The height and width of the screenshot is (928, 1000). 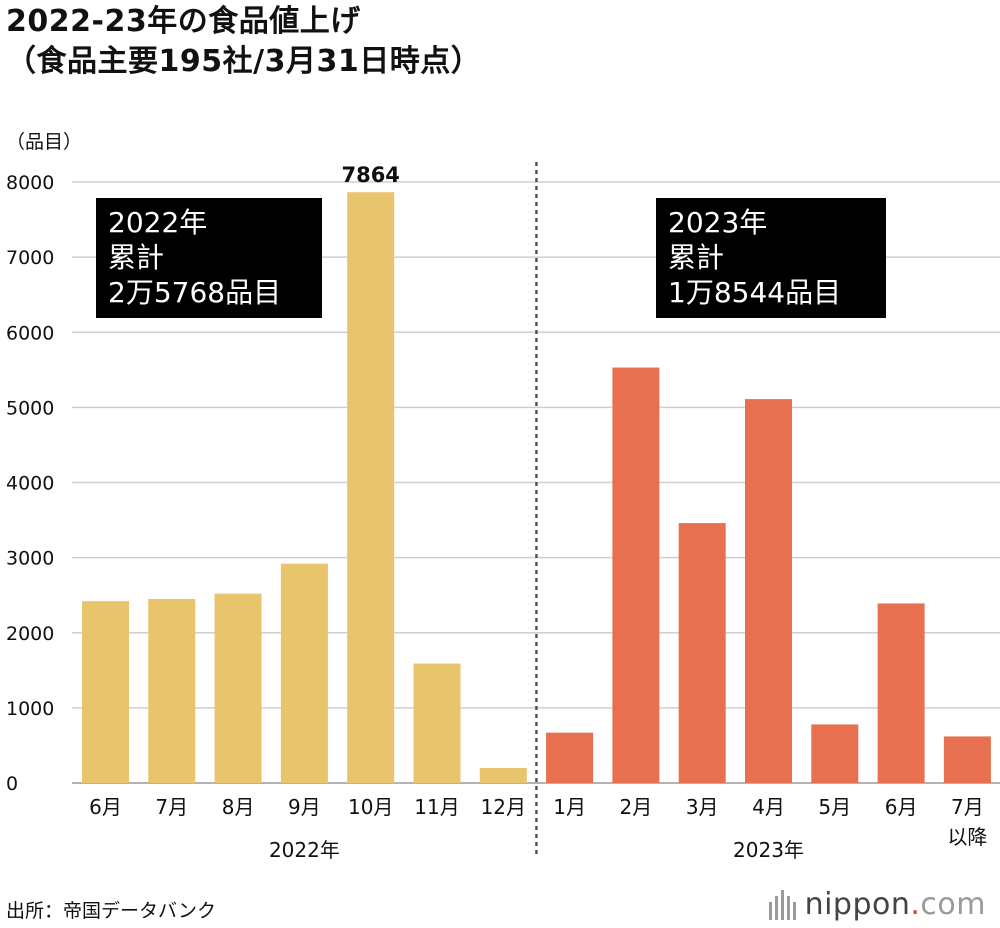 What do you see at coordinates (111, 911) in the screenshot?
I see `source-note: 出所：帝国データバンク` at bounding box center [111, 911].